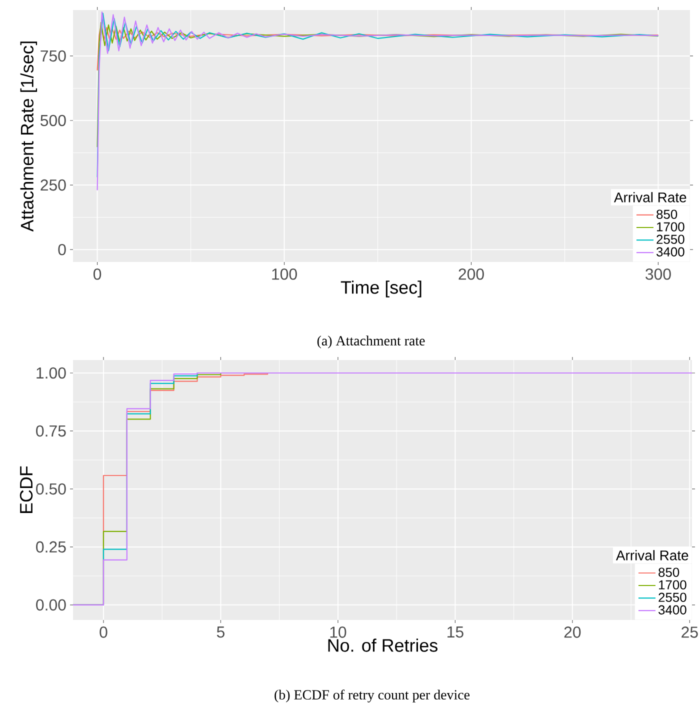  I want to click on y-tick-label: 0.50, so click(51, 489).